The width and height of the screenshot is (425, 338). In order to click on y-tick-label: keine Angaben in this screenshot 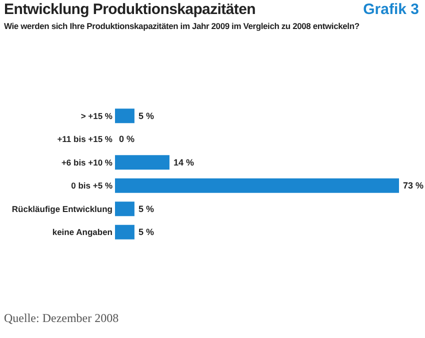, I will do `click(82, 232)`.